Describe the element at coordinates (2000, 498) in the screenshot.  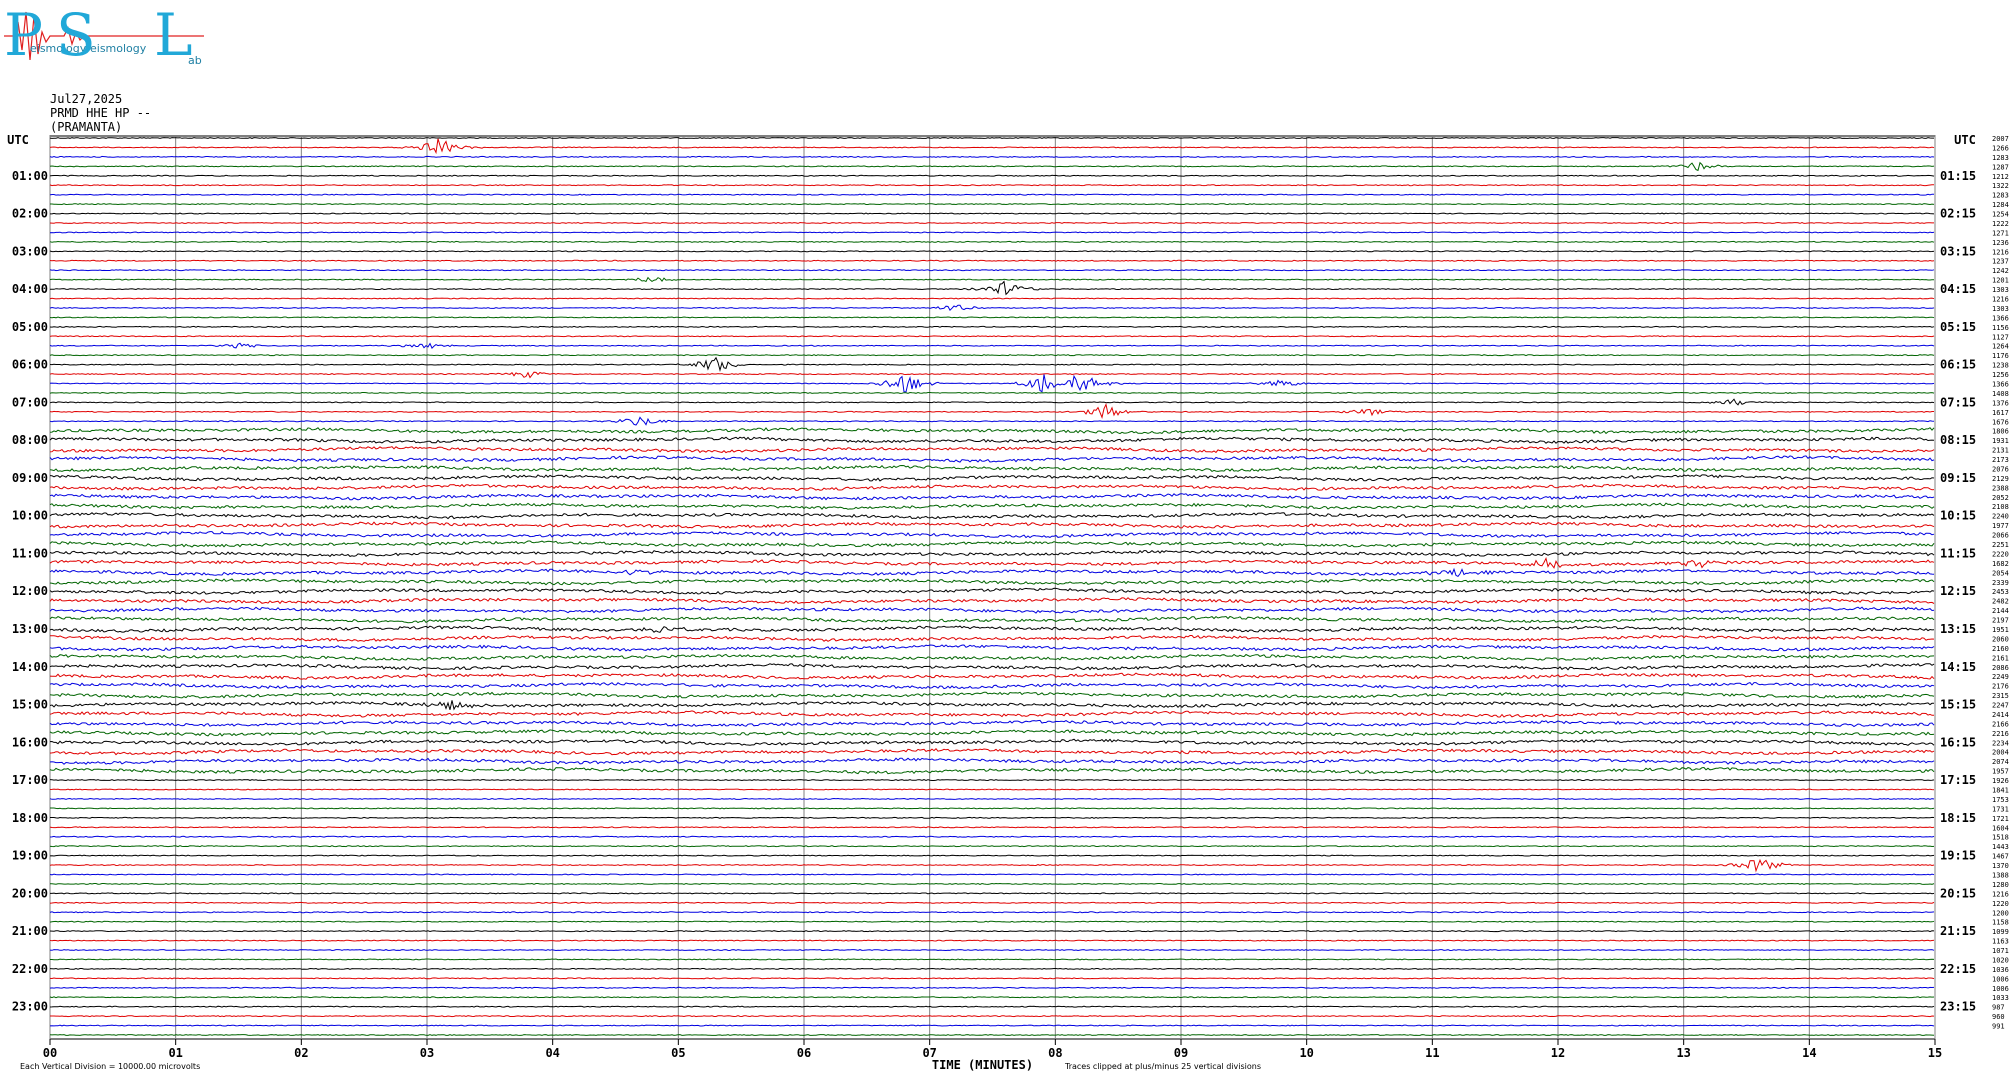
I see `trace-count-label: 2052` at that location.